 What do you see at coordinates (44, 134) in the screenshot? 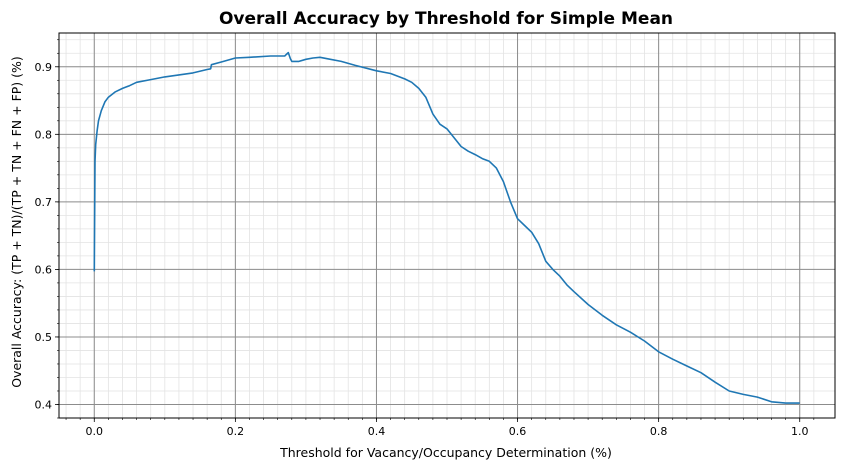
I see `y-tick-label: 0.8` at bounding box center [44, 134].